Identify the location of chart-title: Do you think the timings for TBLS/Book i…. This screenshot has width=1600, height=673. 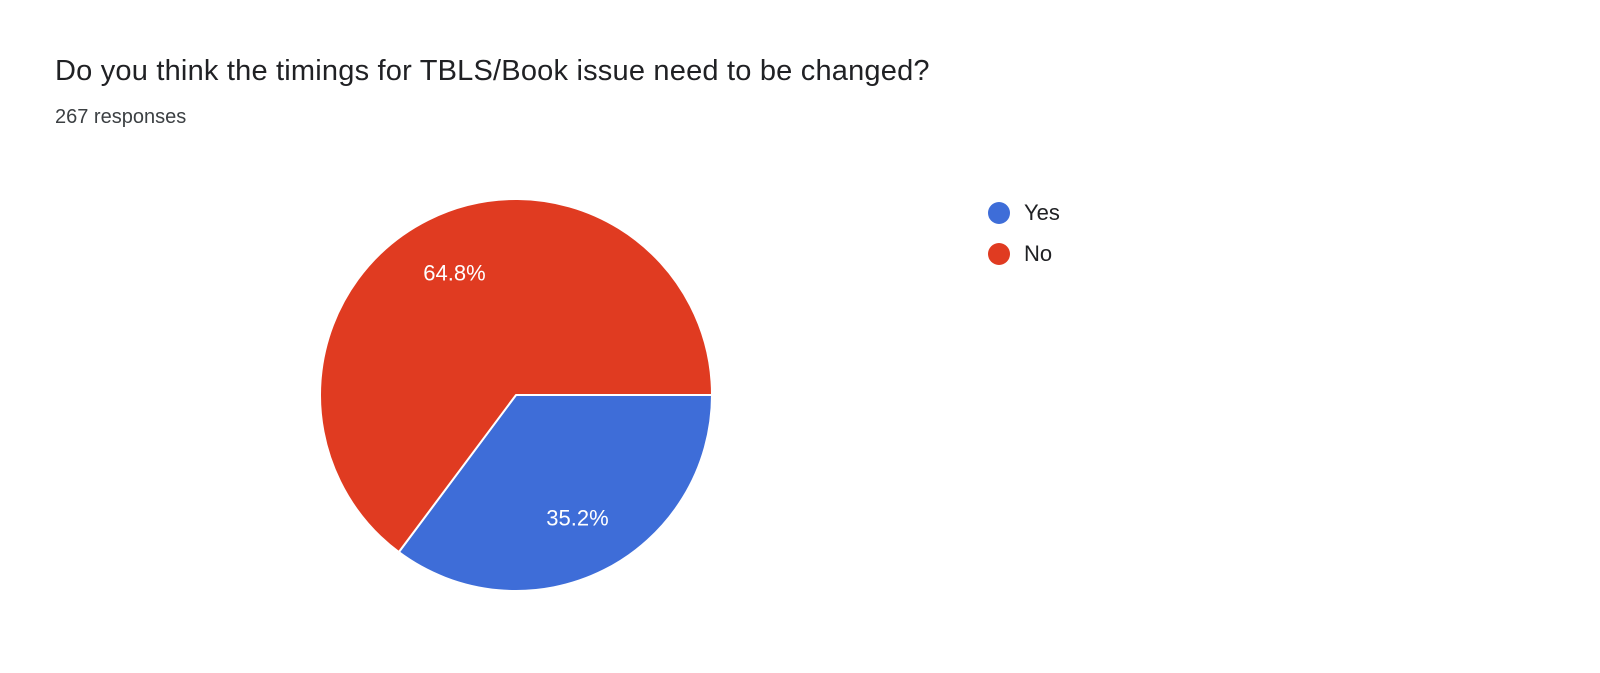
(492, 71).